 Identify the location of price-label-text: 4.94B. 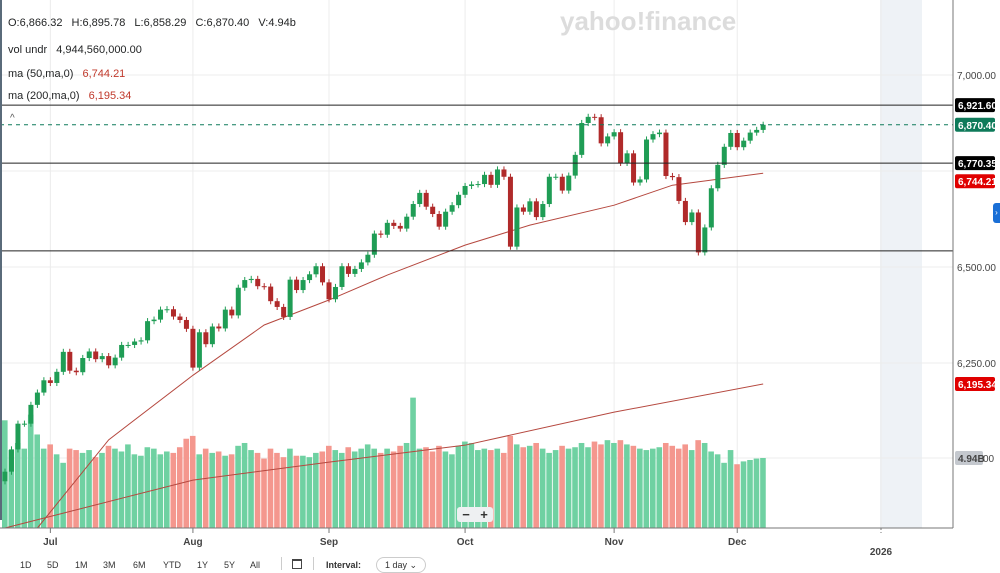
(971, 459).